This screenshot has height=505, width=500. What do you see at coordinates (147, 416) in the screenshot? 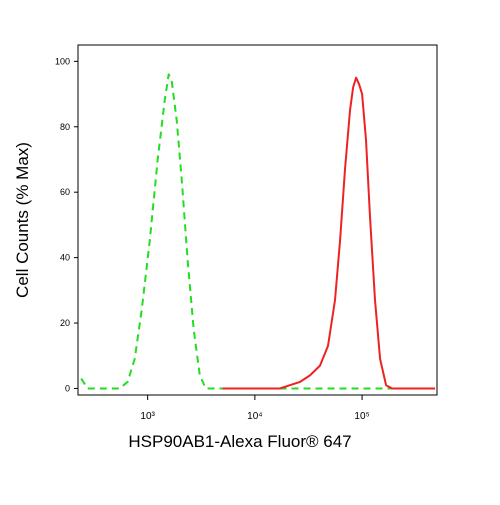
I see `x-tick-label: 10³` at bounding box center [147, 416].